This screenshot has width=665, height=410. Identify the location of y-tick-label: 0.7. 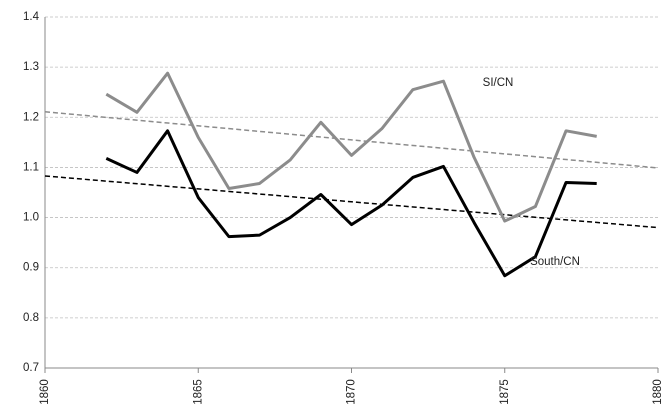
(31, 368).